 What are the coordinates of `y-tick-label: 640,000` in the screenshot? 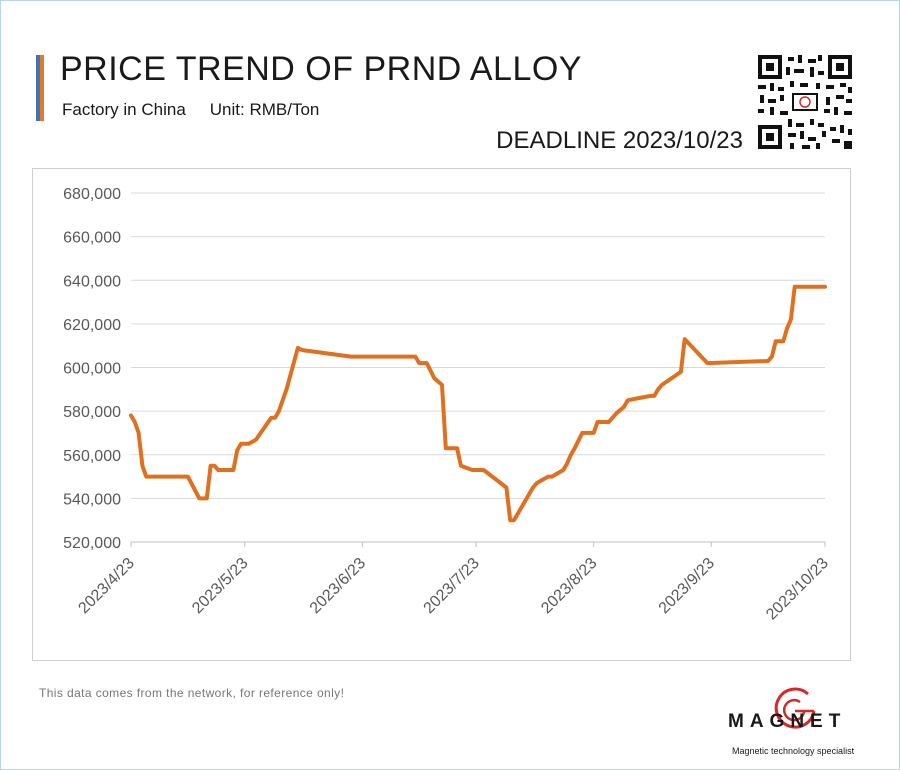 It's located at (92, 281).